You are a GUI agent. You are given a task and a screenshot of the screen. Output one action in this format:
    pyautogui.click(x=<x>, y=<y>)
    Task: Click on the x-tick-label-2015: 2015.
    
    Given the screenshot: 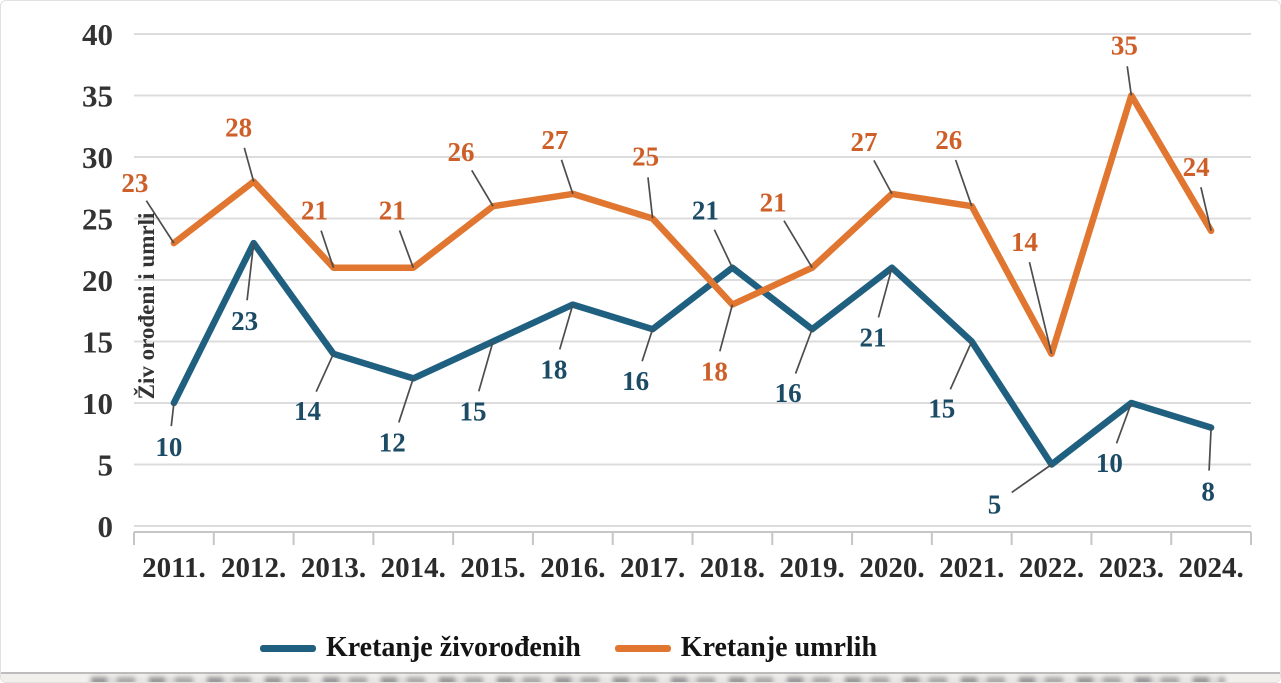 What is the action you would take?
    pyautogui.click(x=492, y=568)
    